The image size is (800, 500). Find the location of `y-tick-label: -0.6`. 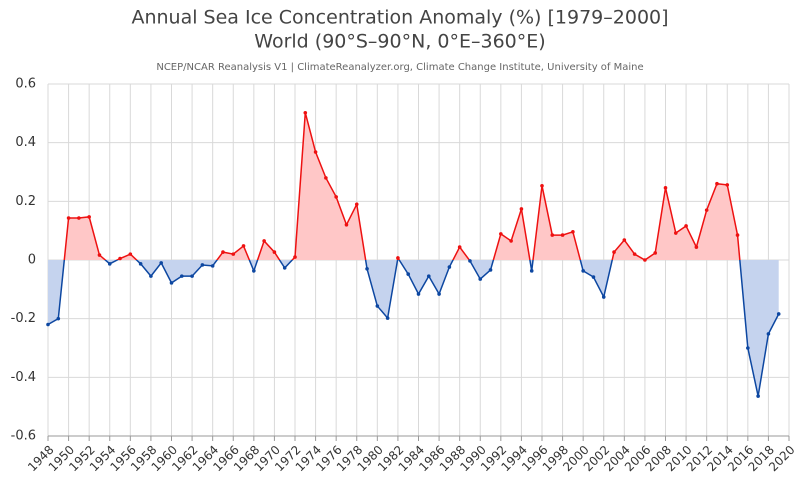

y-tick-label: -0.6 is located at coordinates (23, 436).